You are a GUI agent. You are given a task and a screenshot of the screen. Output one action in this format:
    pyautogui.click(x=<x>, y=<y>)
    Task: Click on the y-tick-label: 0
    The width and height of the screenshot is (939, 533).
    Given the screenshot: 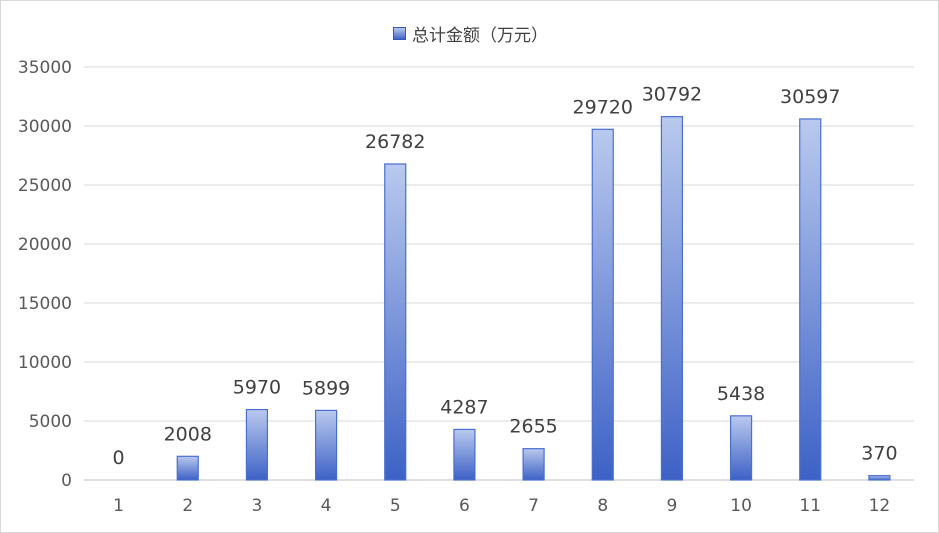 What is the action you would take?
    pyautogui.click(x=66, y=481)
    